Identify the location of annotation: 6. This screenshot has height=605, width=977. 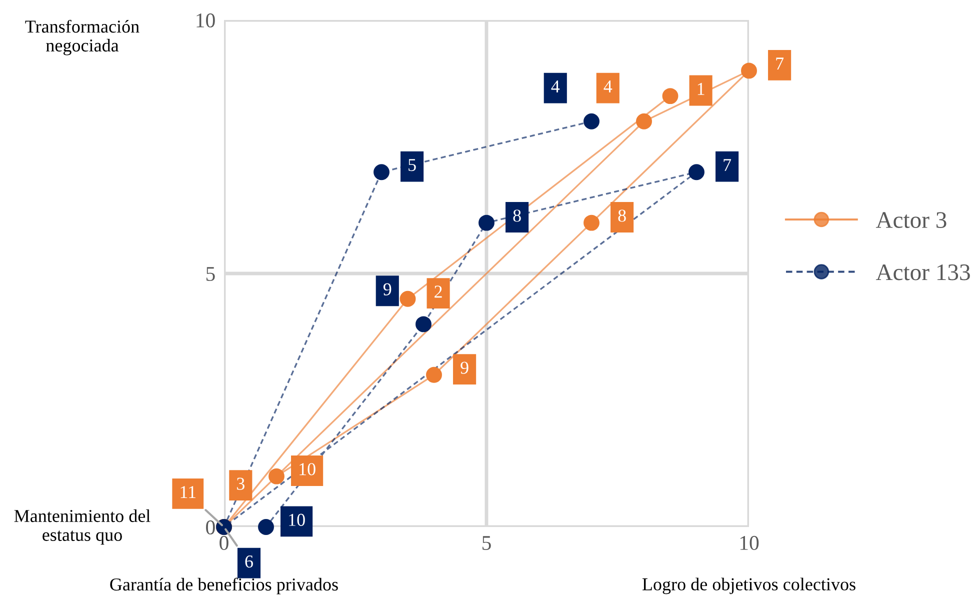
(249, 561).